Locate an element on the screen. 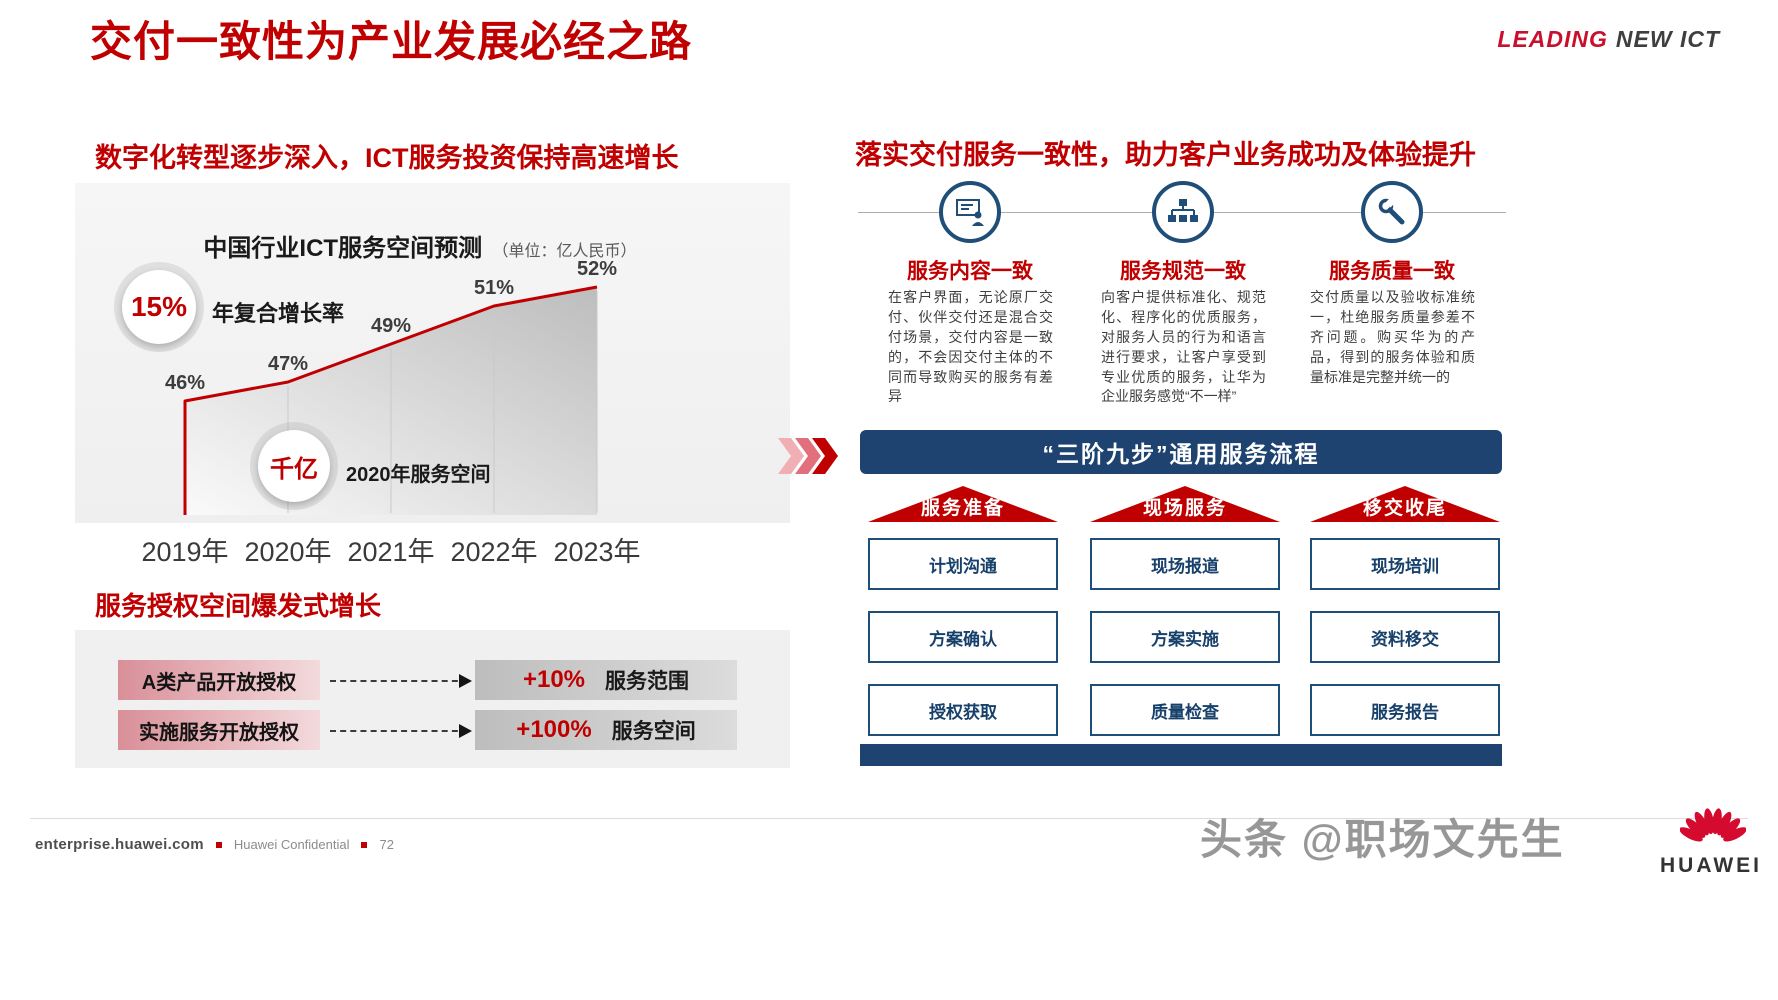 This screenshot has width=1778, height=1000. year-label: 2022年 is located at coordinates (494, 552).